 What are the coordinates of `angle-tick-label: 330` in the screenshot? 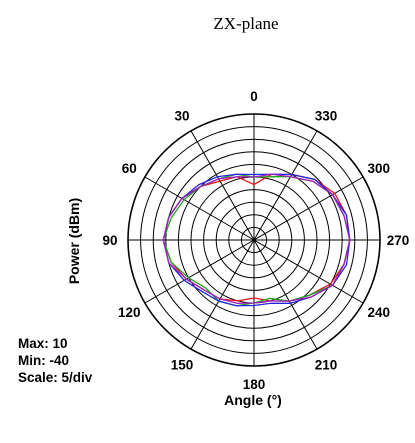 It's located at (326, 115).